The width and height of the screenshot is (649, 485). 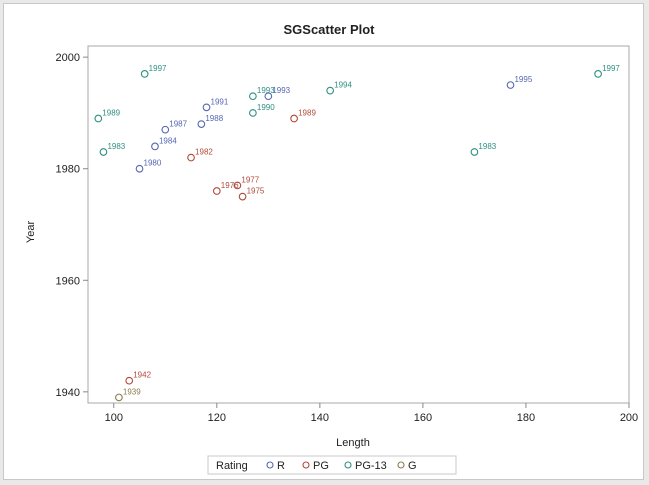 What do you see at coordinates (168, 140) in the screenshot?
I see `point-label: 1984` at bounding box center [168, 140].